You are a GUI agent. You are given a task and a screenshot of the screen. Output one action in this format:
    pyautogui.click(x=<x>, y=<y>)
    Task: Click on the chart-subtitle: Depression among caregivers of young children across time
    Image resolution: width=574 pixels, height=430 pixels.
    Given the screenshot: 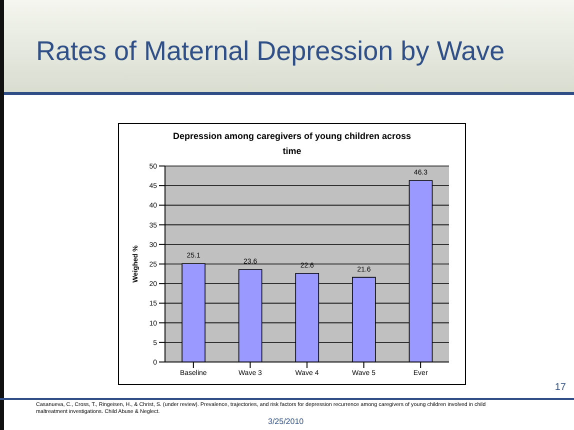 What is the action you would take?
    pyautogui.click(x=292, y=144)
    